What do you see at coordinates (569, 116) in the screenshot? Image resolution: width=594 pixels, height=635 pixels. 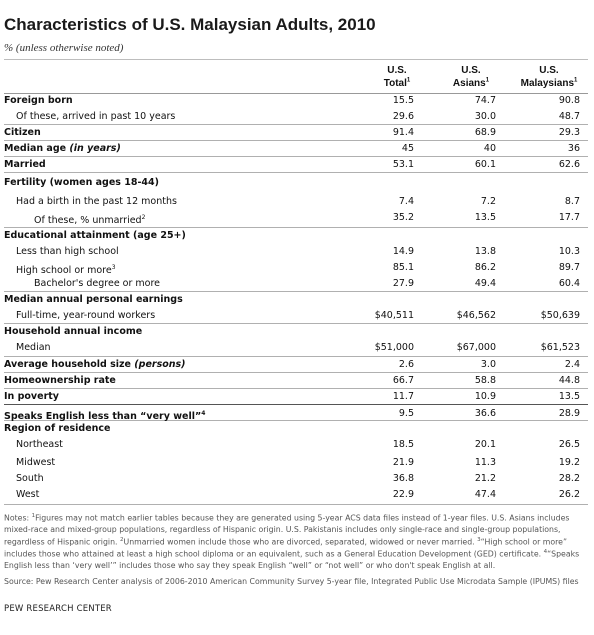 I see `cell-value-v3: 48.7` at bounding box center [569, 116].